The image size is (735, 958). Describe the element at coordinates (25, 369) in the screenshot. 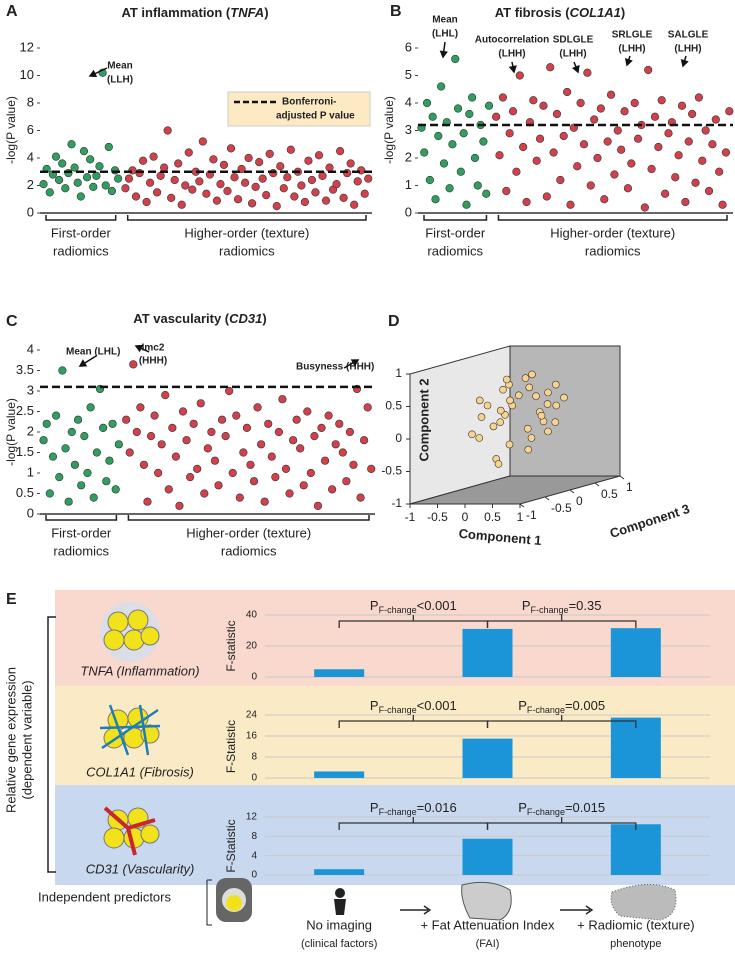

I see `y-tick-label: 3.5` at that location.